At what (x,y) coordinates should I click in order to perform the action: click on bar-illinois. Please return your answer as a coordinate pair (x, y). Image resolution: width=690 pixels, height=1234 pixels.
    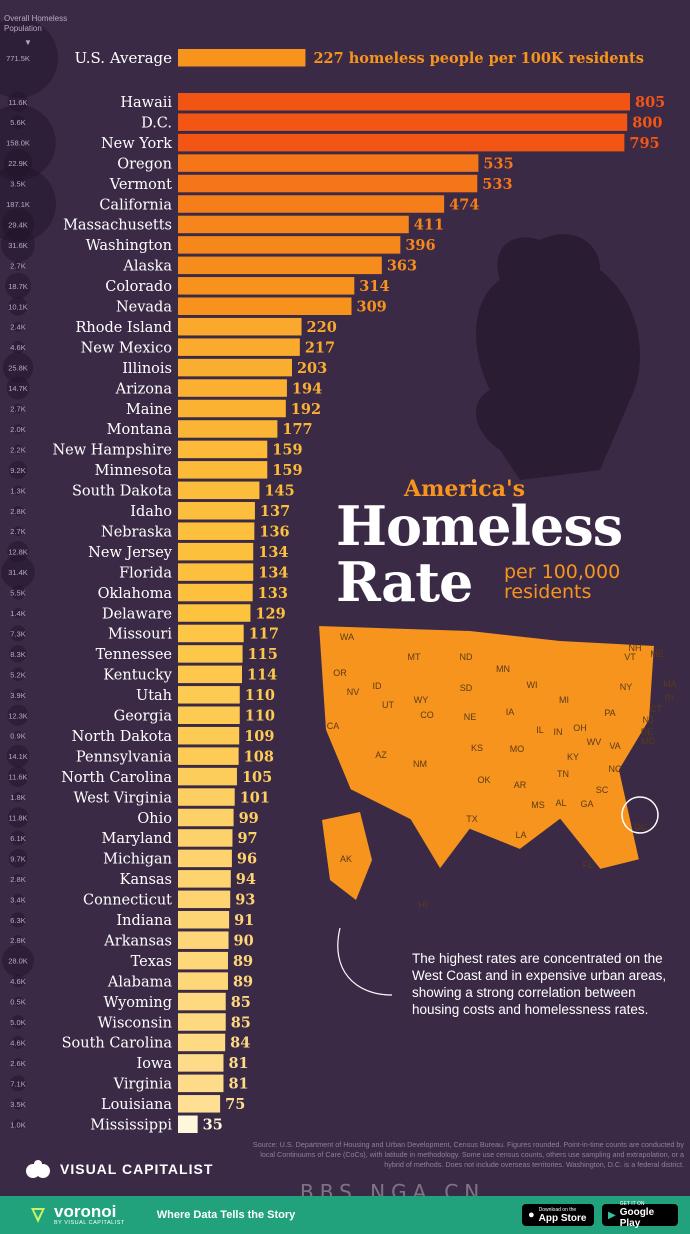
    Looking at the image, I should click on (235, 367).